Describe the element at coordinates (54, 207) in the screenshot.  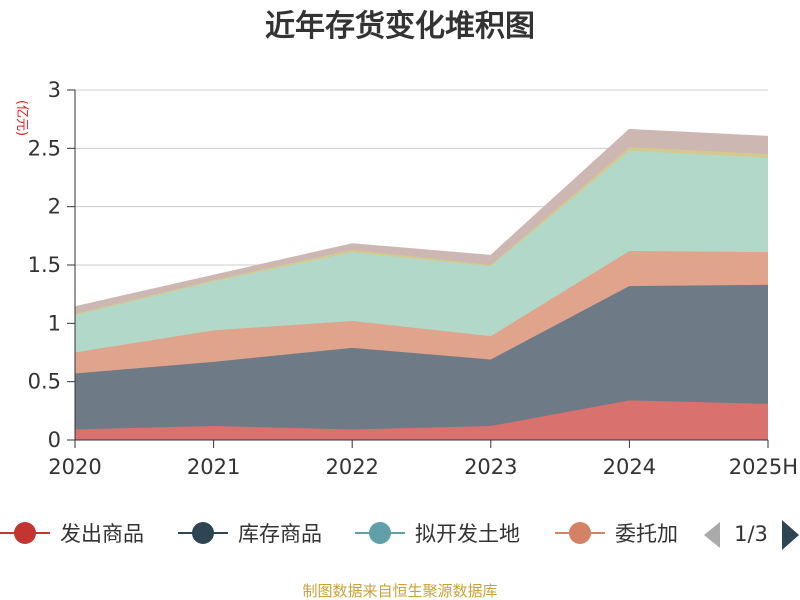
I see `y-tick-label: 2` at that location.